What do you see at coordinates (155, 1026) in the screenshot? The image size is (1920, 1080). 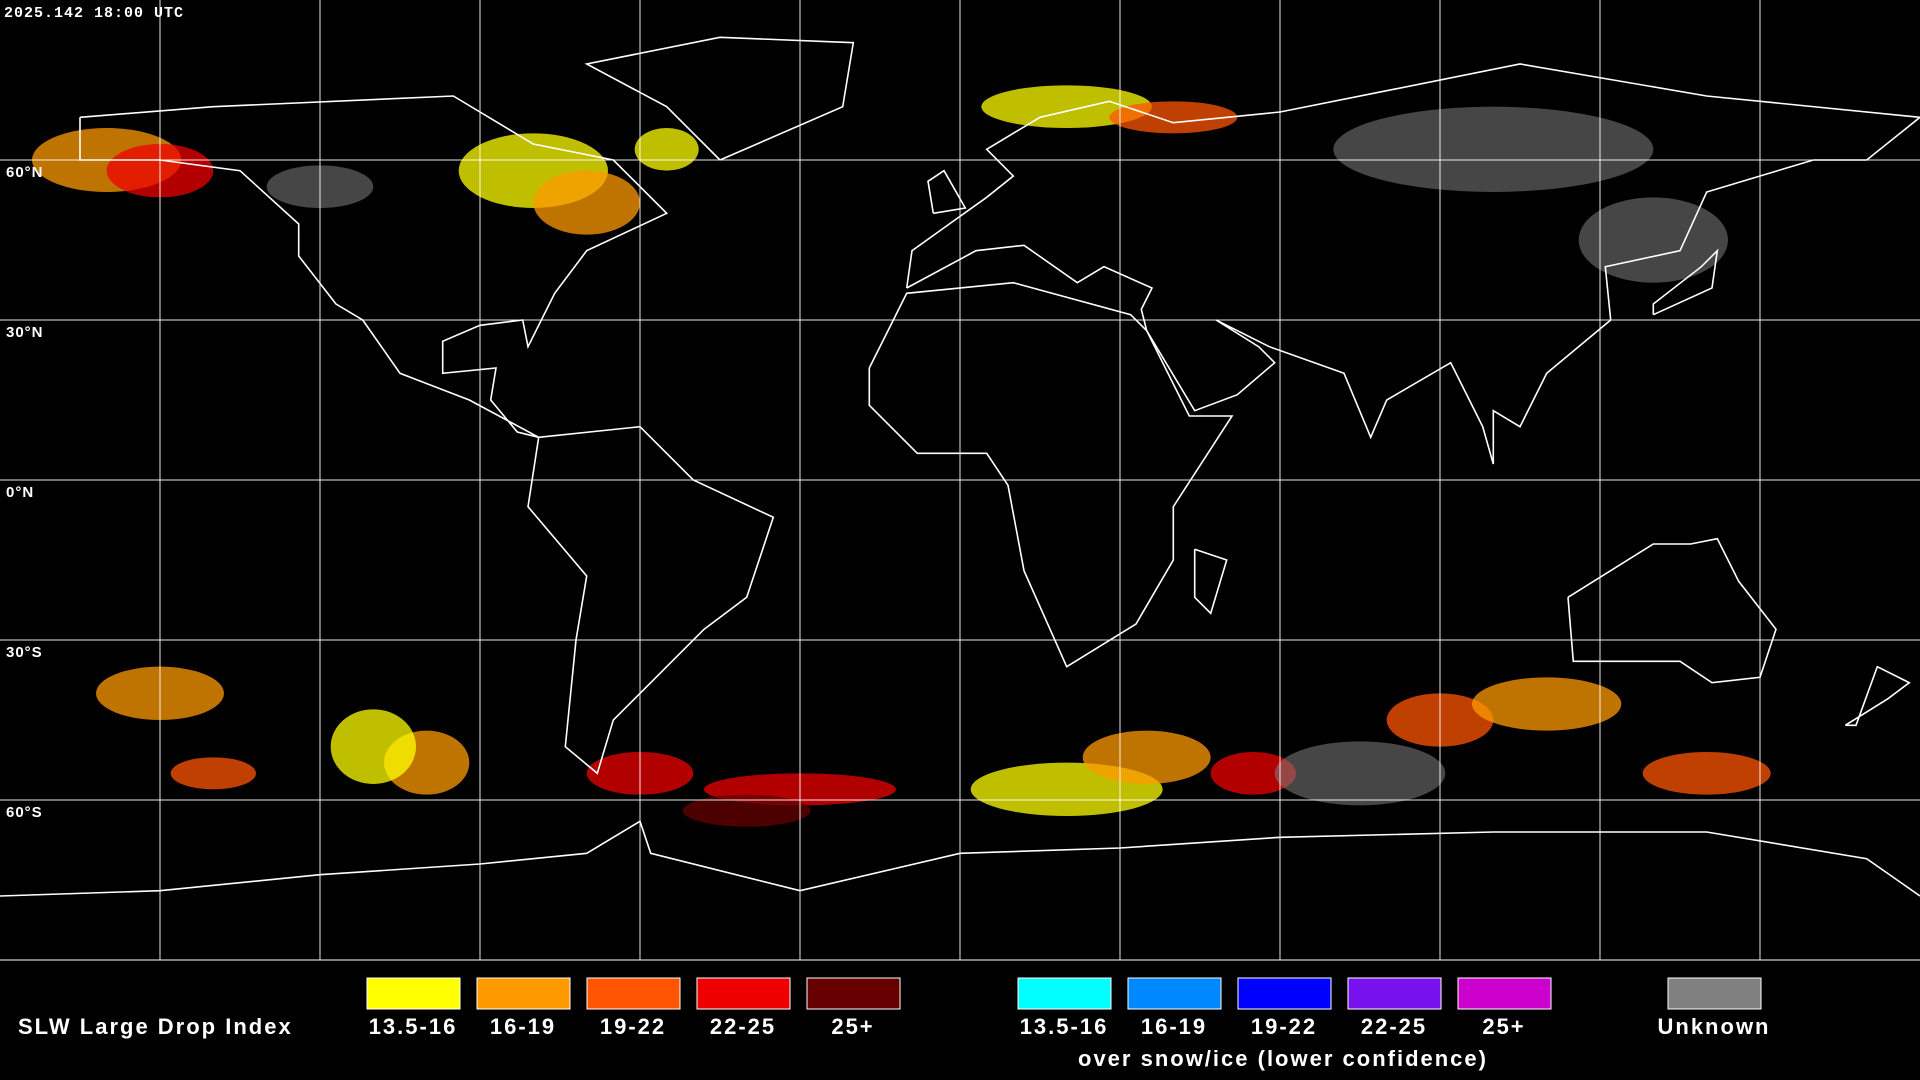 I see `legend-title: SLW Large Drop Index` at bounding box center [155, 1026].